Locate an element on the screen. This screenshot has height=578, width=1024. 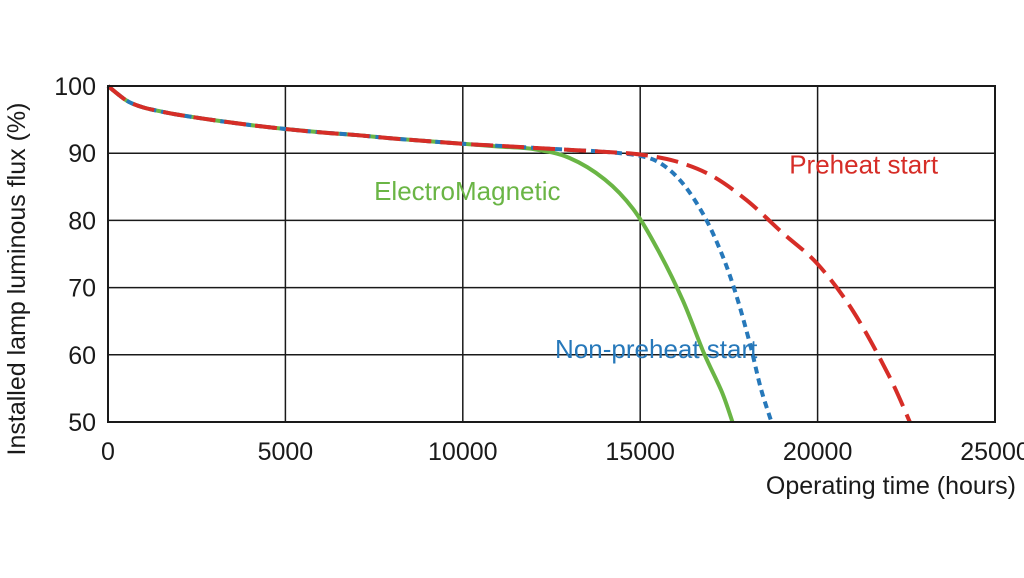
y-tick-label: 60 is located at coordinates (82, 356).